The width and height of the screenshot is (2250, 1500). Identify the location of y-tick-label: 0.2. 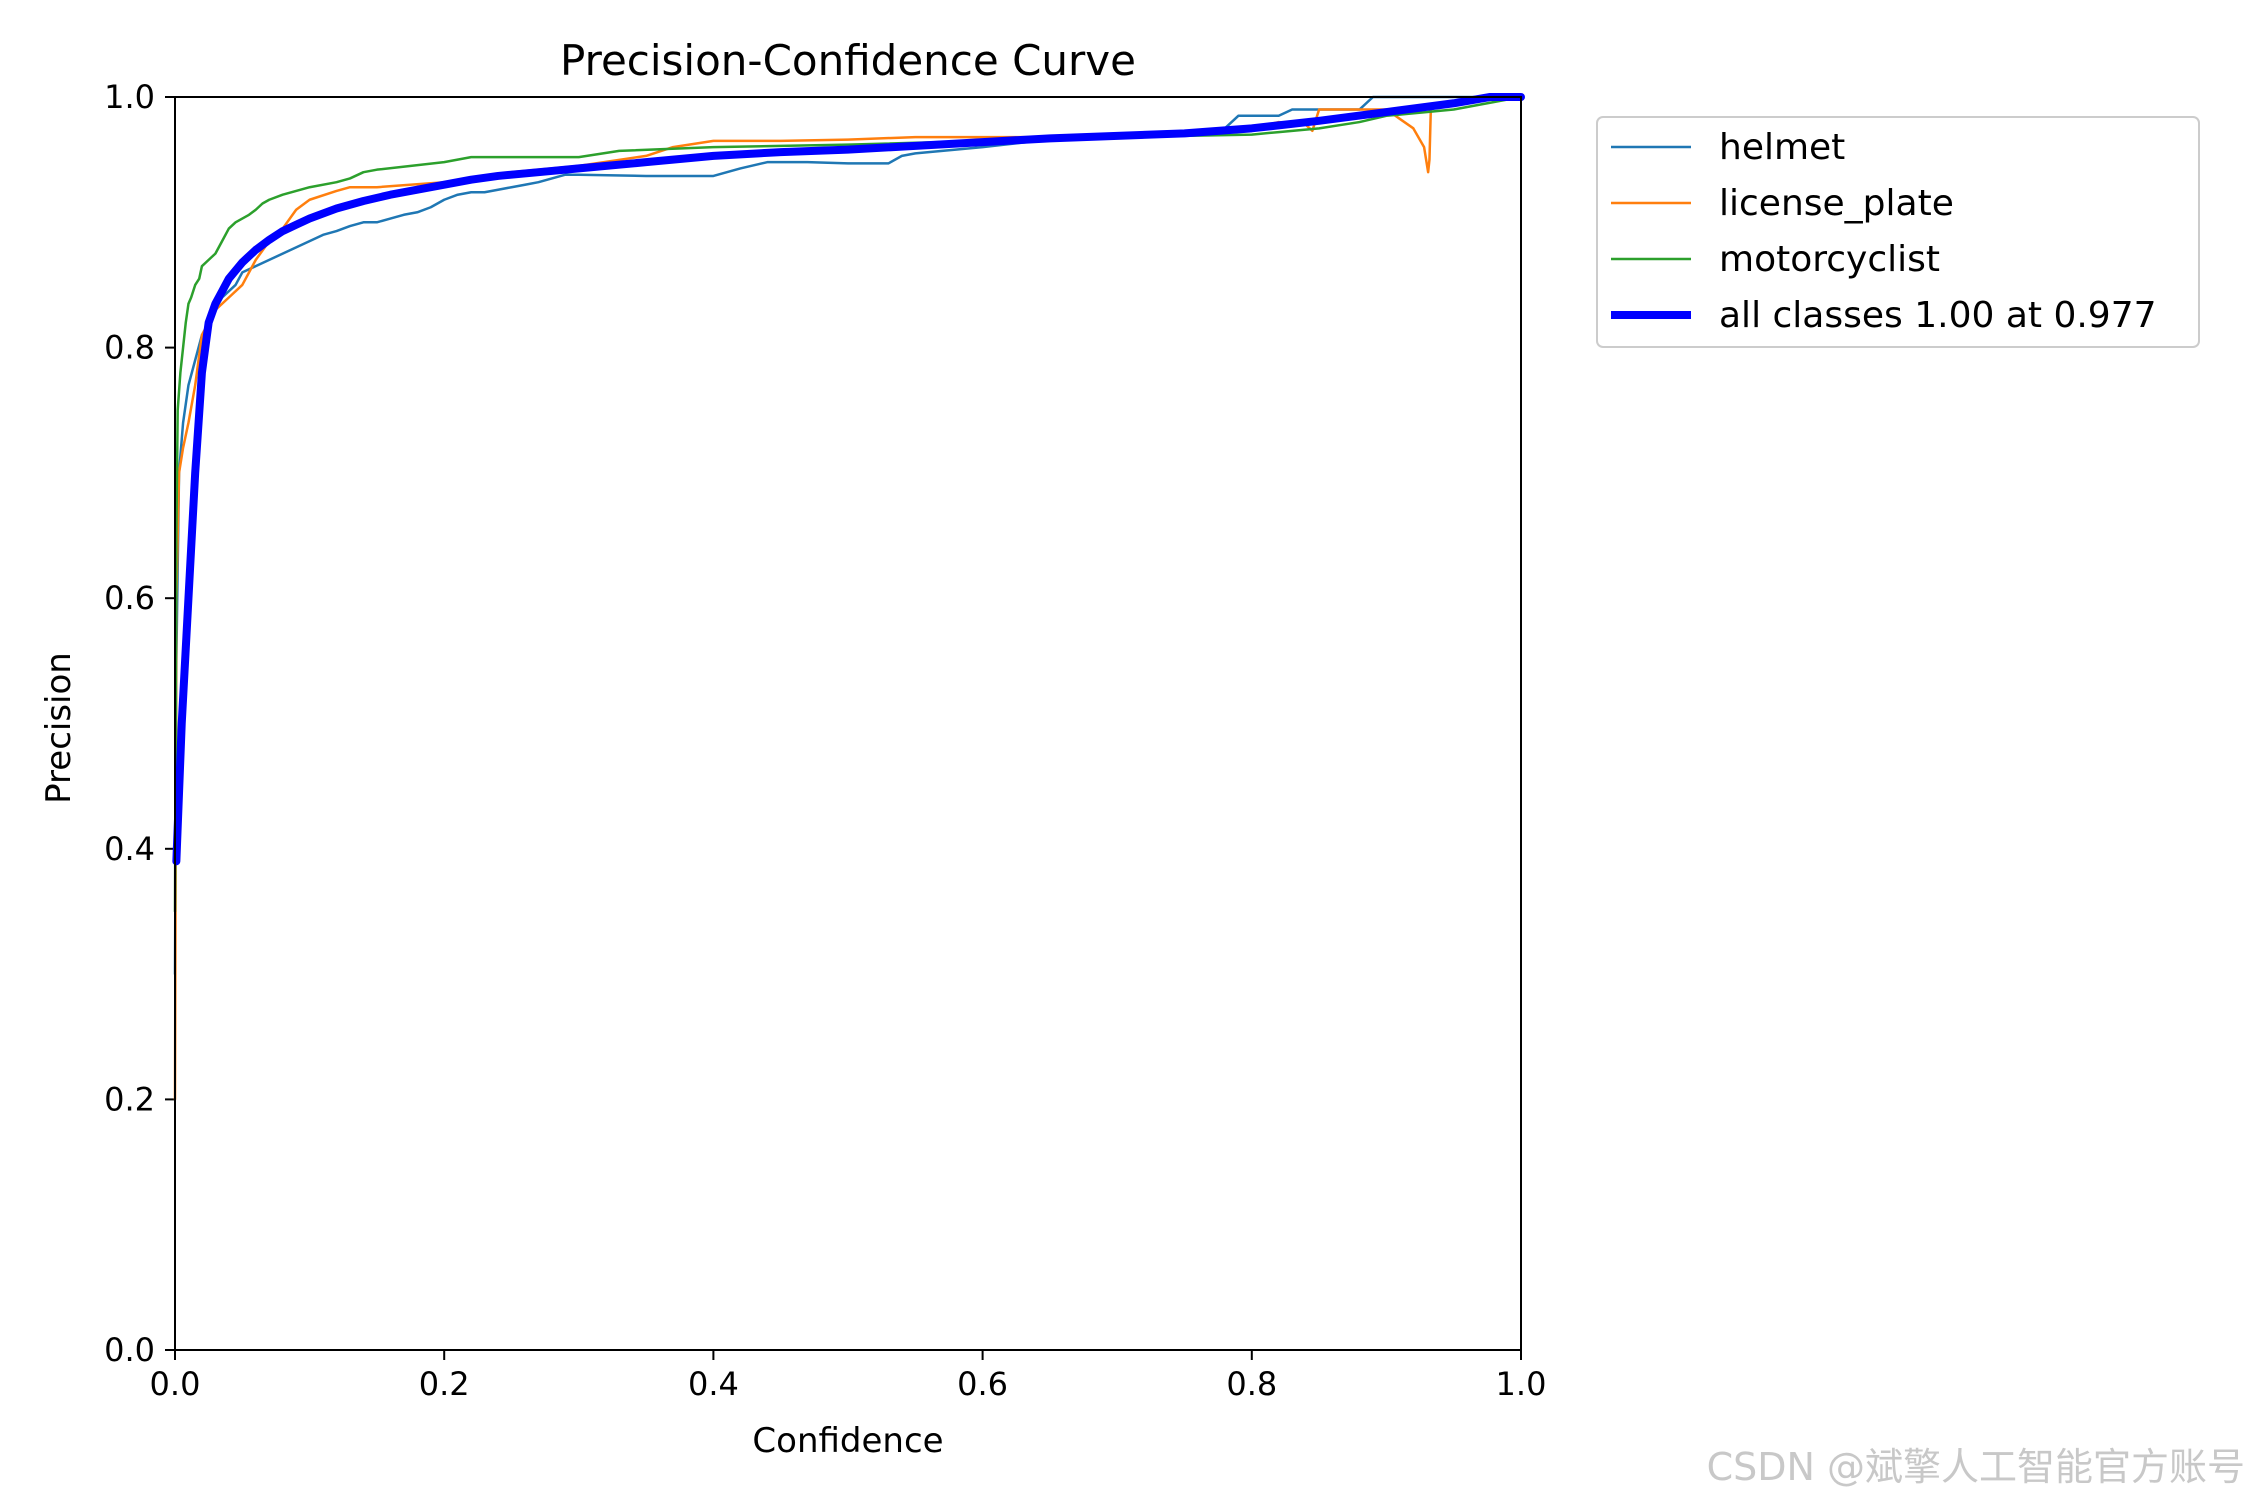
(129, 1099).